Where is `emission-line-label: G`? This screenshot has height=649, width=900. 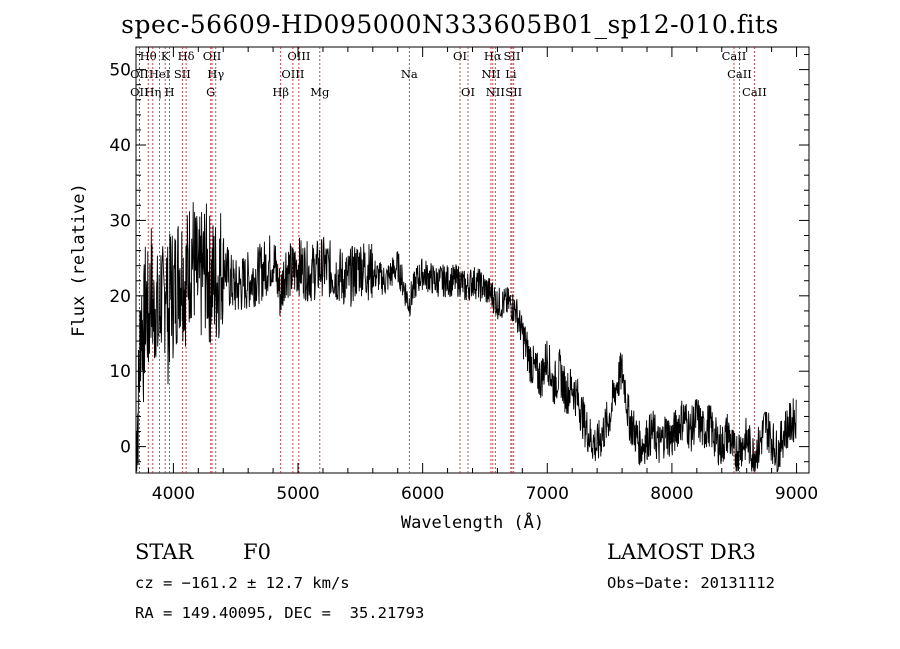 emission-line-label: G is located at coordinates (210, 92).